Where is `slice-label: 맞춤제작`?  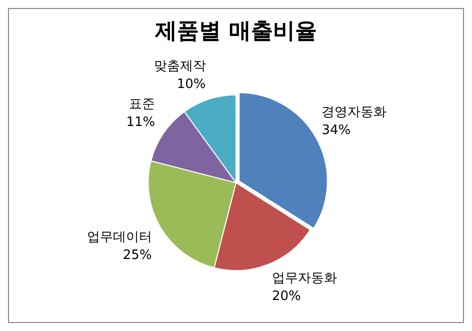 slice-label: 맞춤제작 is located at coordinates (180, 66).